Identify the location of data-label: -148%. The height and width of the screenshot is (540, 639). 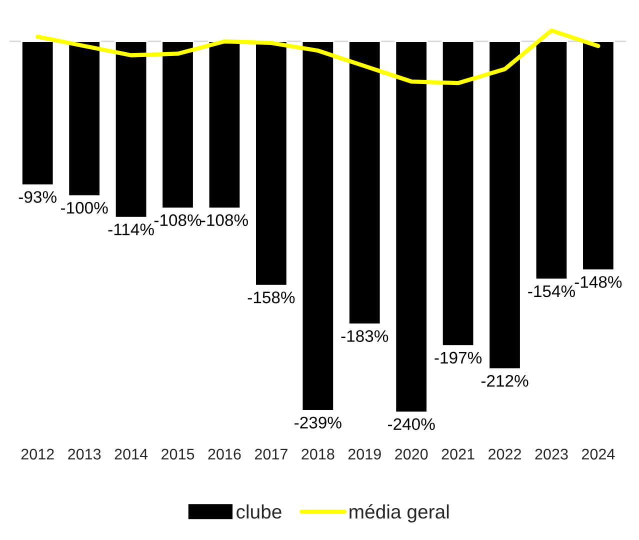
(598, 282).